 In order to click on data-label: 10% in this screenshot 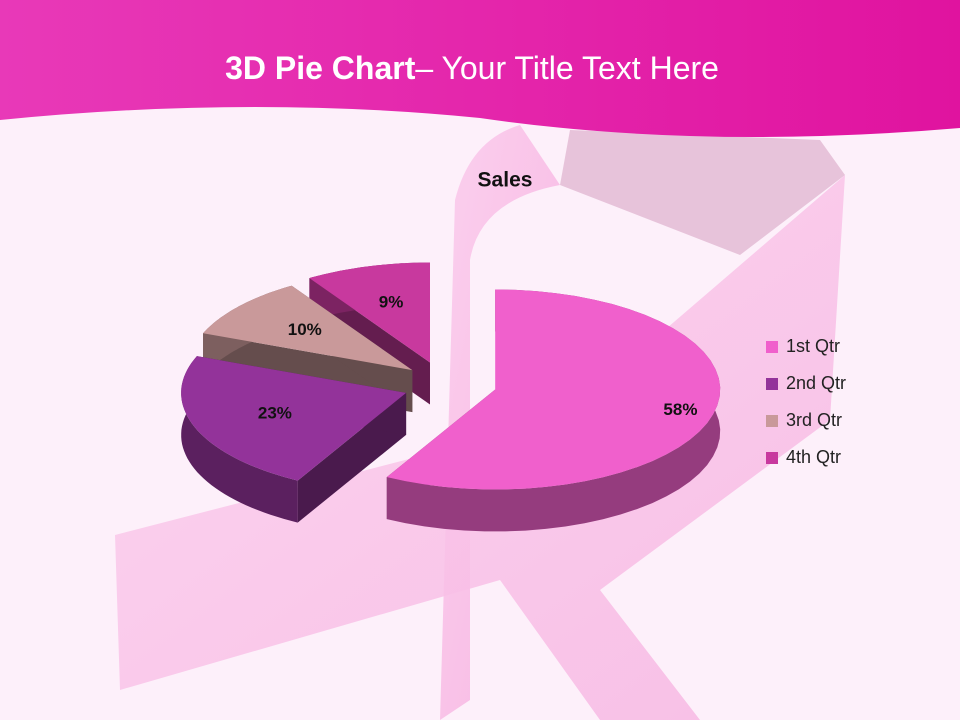, I will do `click(305, 329)`.